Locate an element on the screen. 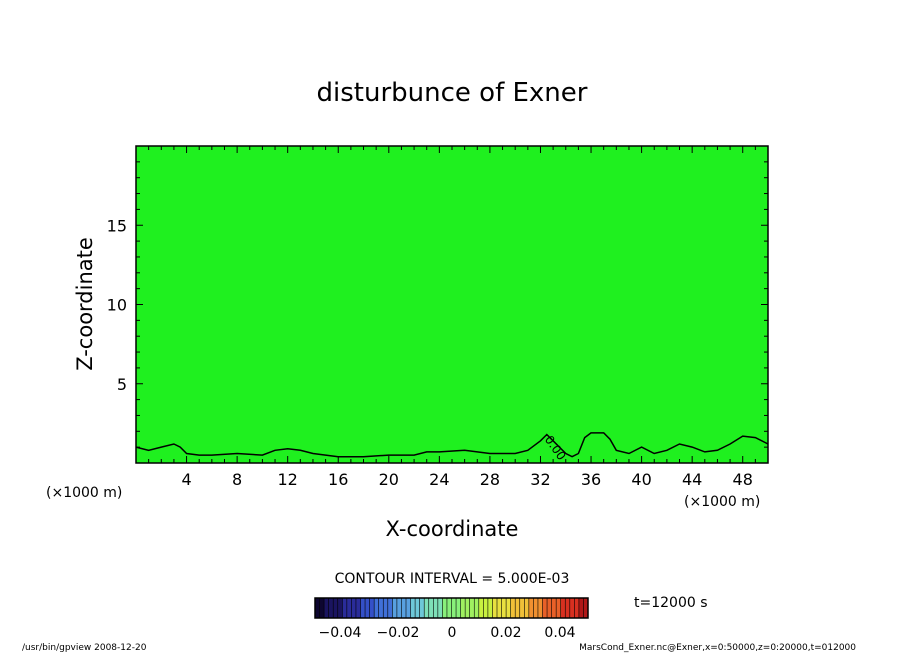 The height and width of the screenshot is (654, 904). footer-left: /usr/bin/gpview 2008-12-20 is located at coordinates (84, 648).